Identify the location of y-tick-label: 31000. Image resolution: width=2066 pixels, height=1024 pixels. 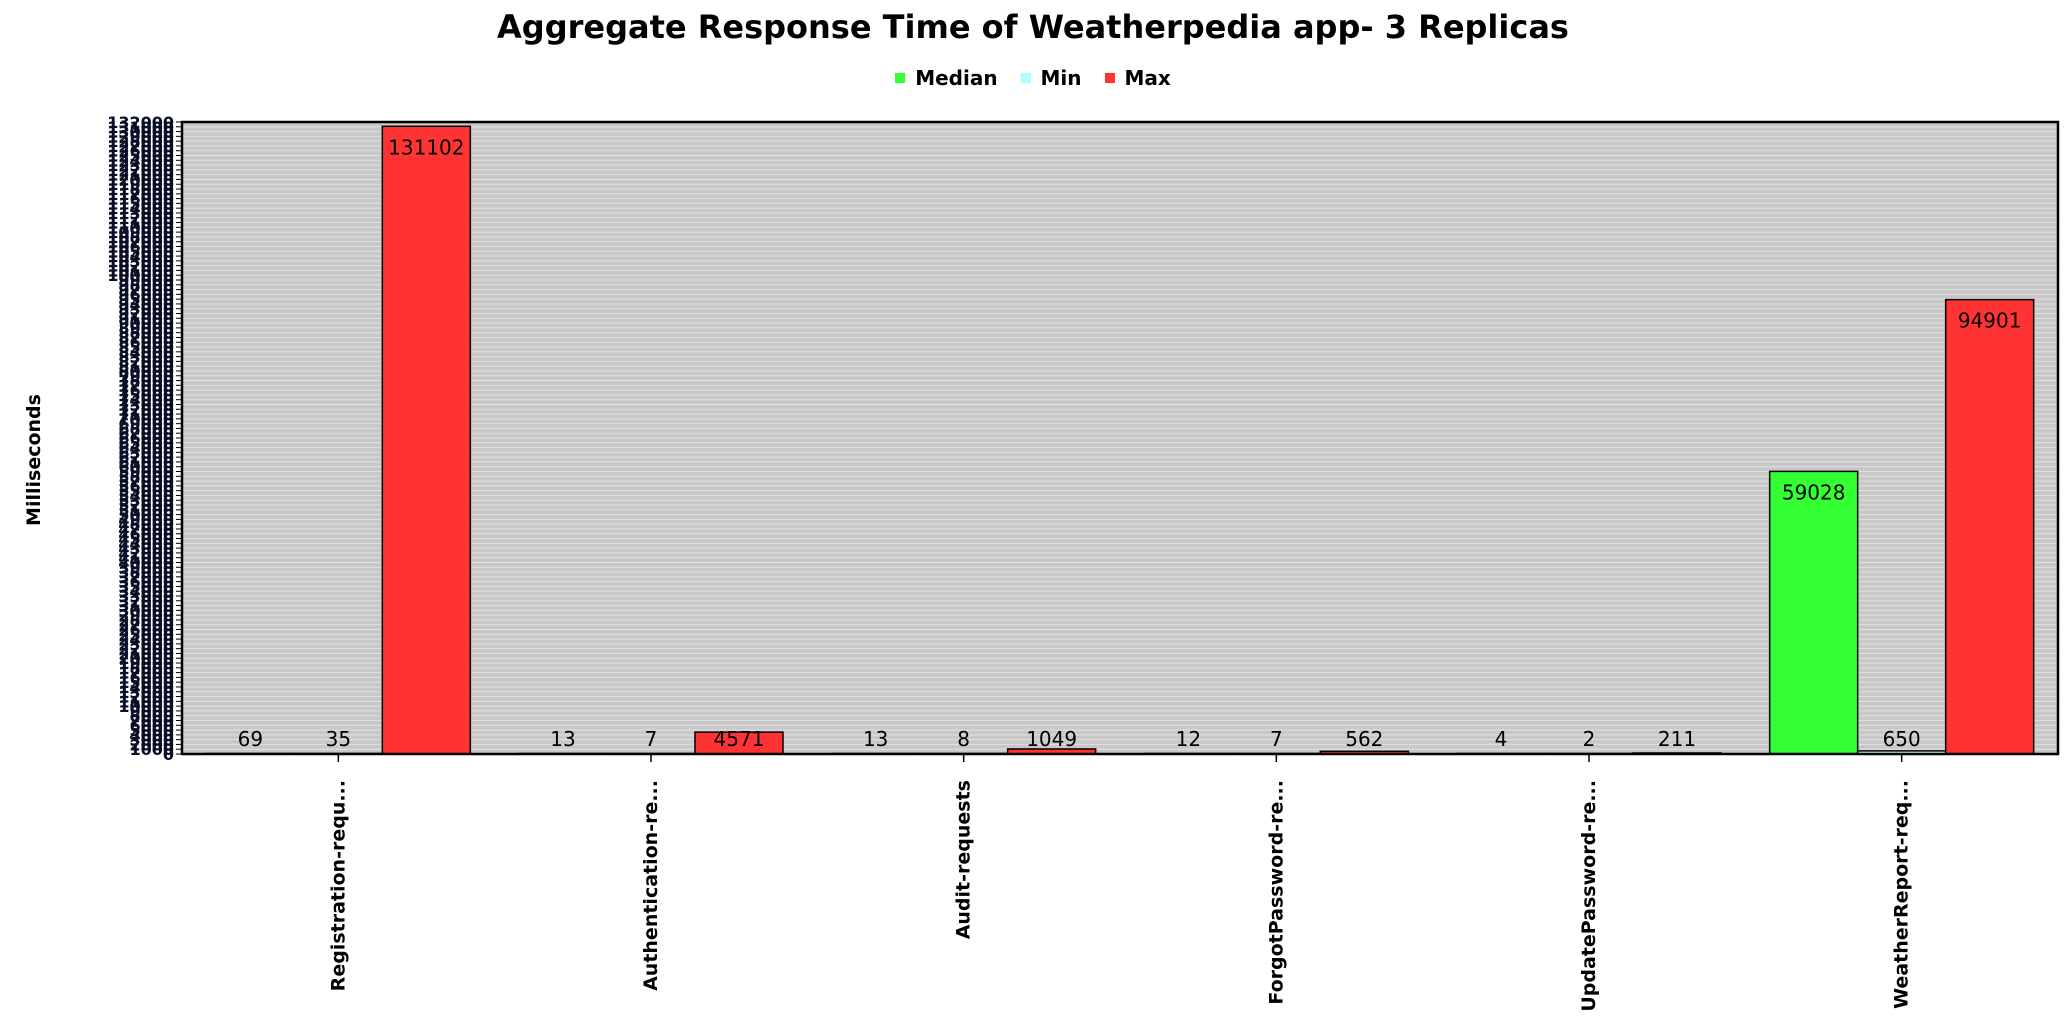
(146, 606).